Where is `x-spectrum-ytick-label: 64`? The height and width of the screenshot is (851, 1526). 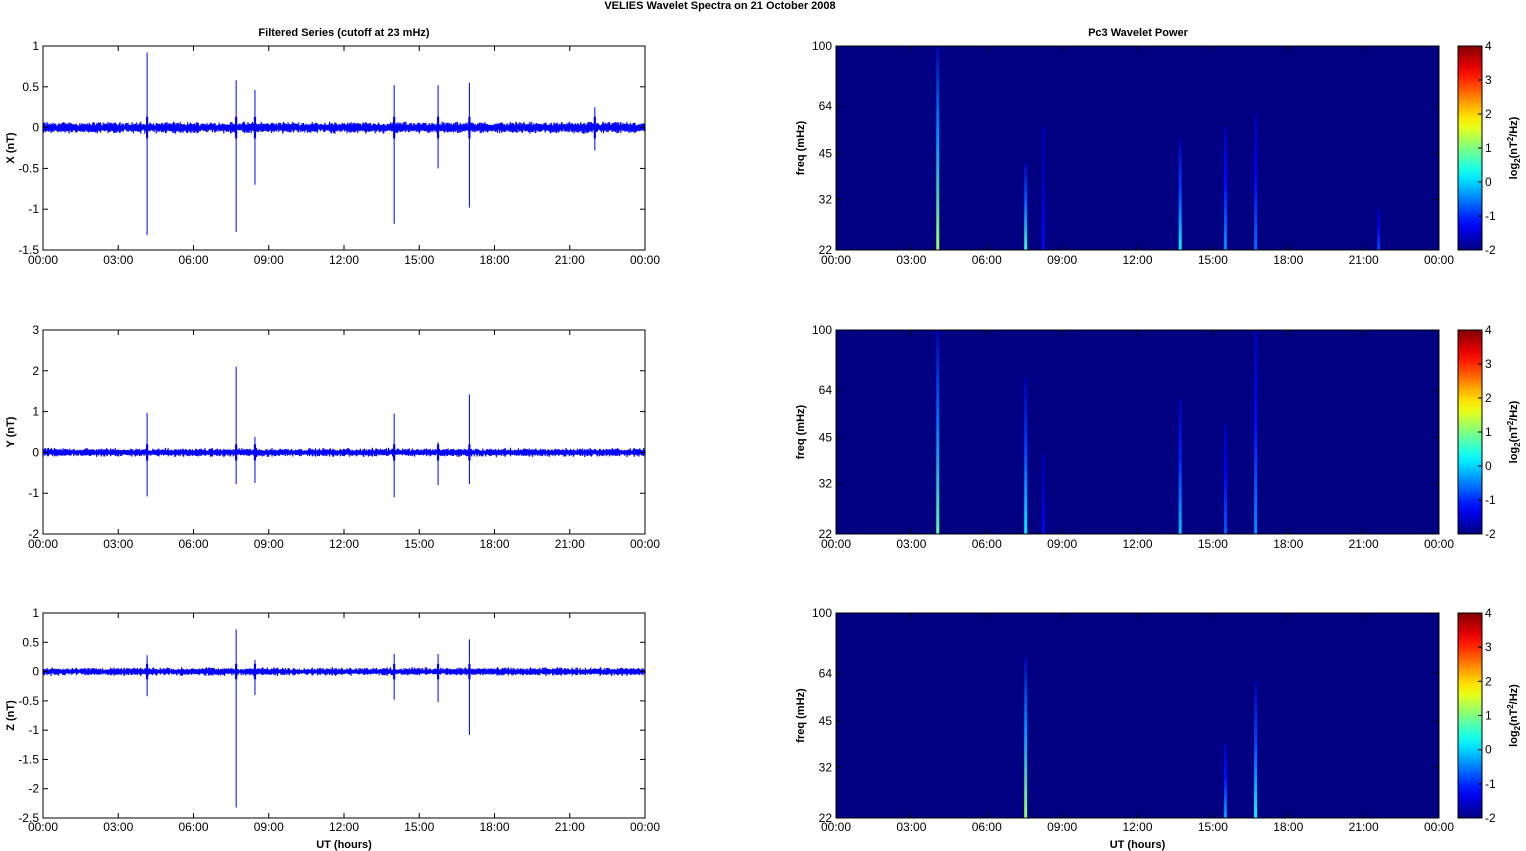
x-spectrum-ytick-label: 64 is located at coordinates (826, 106).